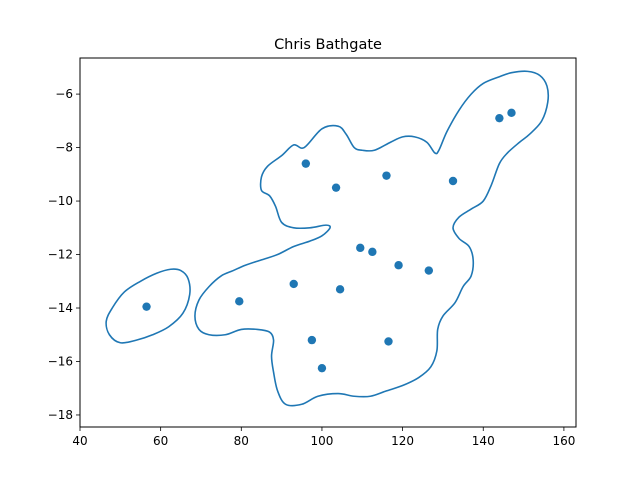  I want to click on y-tick-label: −6, so click(64, 94).